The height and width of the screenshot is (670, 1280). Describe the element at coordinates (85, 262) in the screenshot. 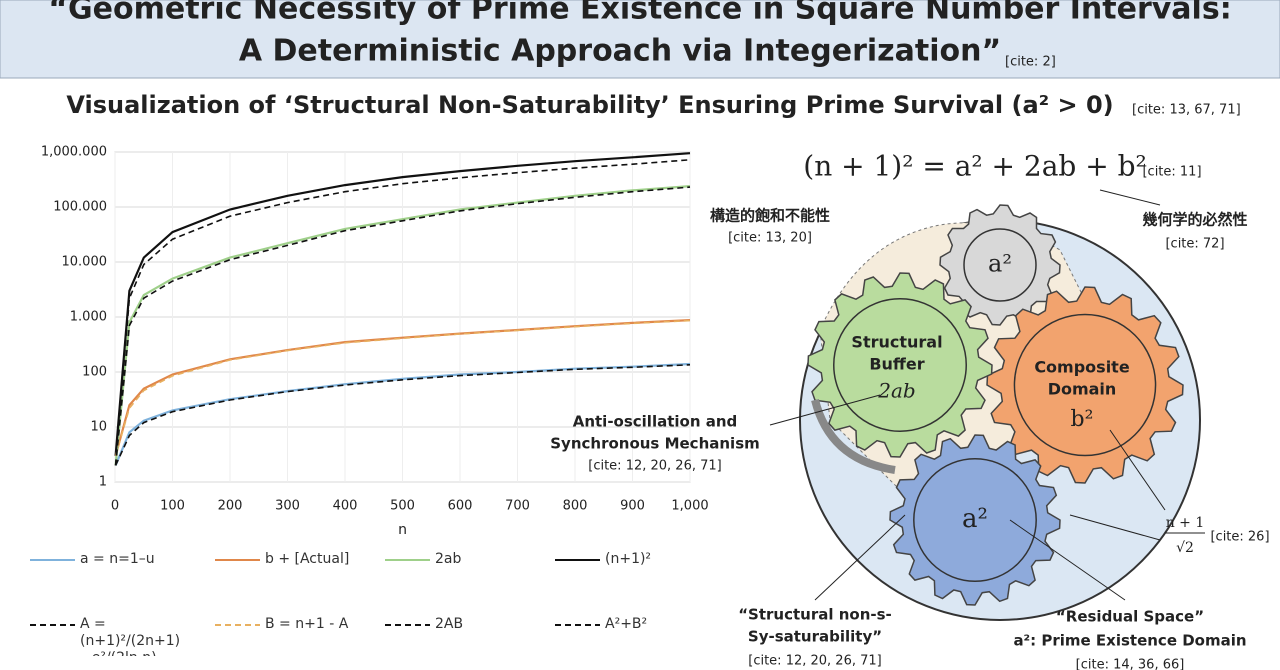

I see `y-tick-label: 10.000` at that location.